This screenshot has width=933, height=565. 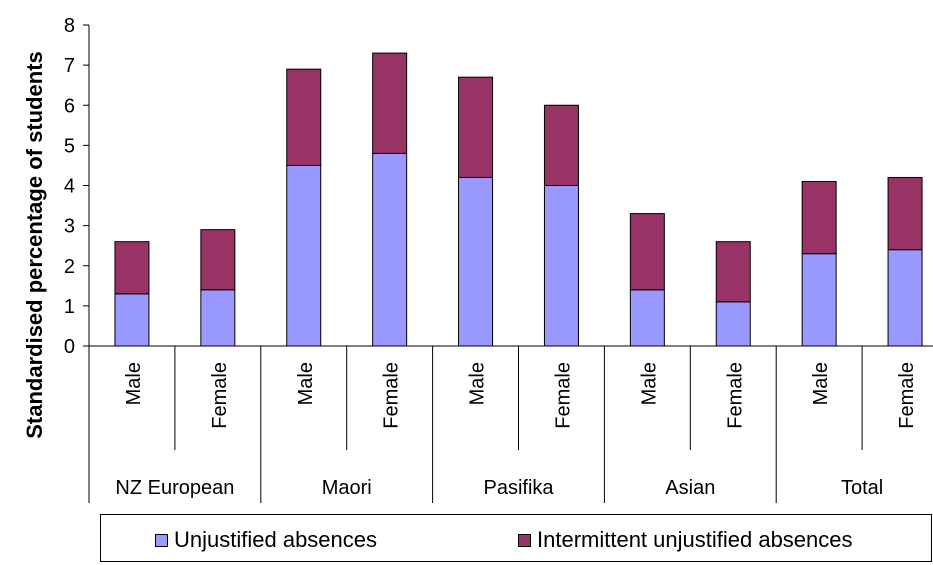 I want to click on legend-swatch-unjustified, so click(x=161, y=540).